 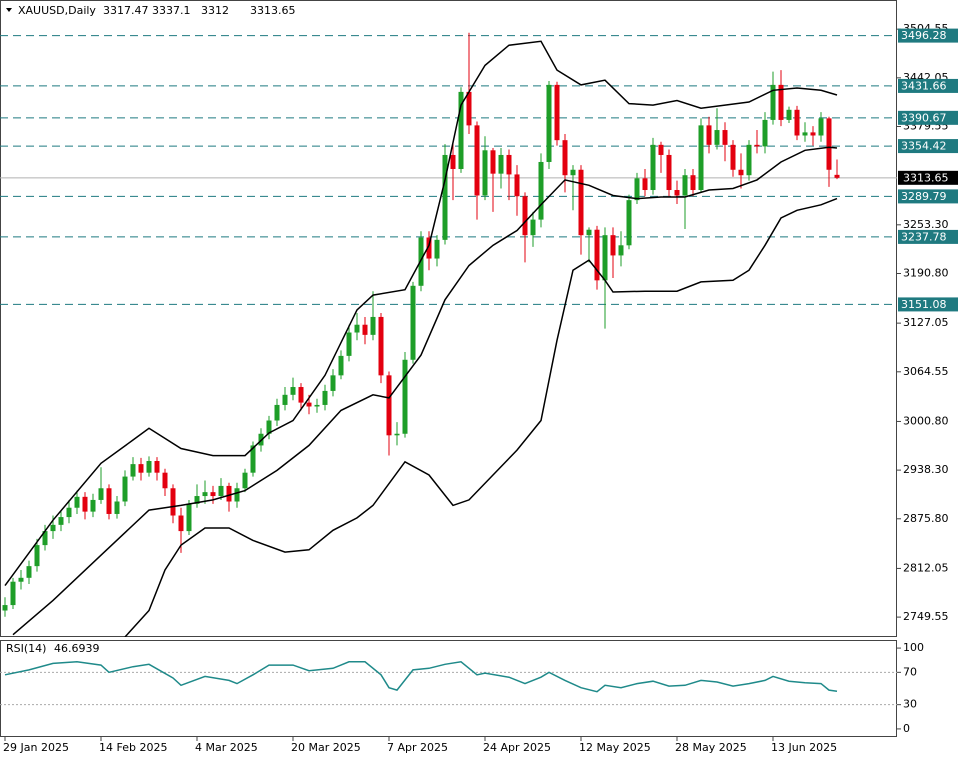 What do you see at coordinates (906, 728) in the screenshot?
I see `rsi-tick-label: 0` at bounding box center [906, 728].